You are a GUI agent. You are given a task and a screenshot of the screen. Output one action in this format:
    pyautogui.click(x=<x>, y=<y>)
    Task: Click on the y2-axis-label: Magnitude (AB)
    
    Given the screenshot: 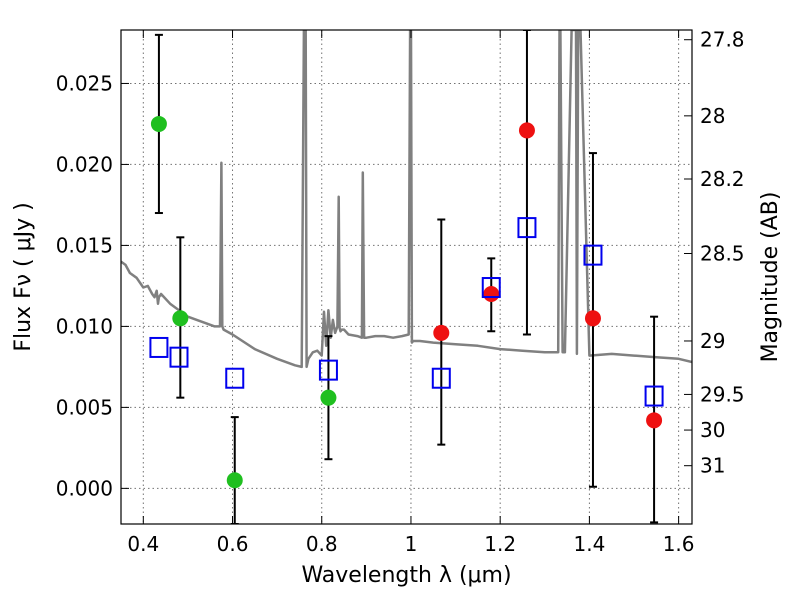 What is the action you would take?
    pyautogui.click(x=770, y=277)
    